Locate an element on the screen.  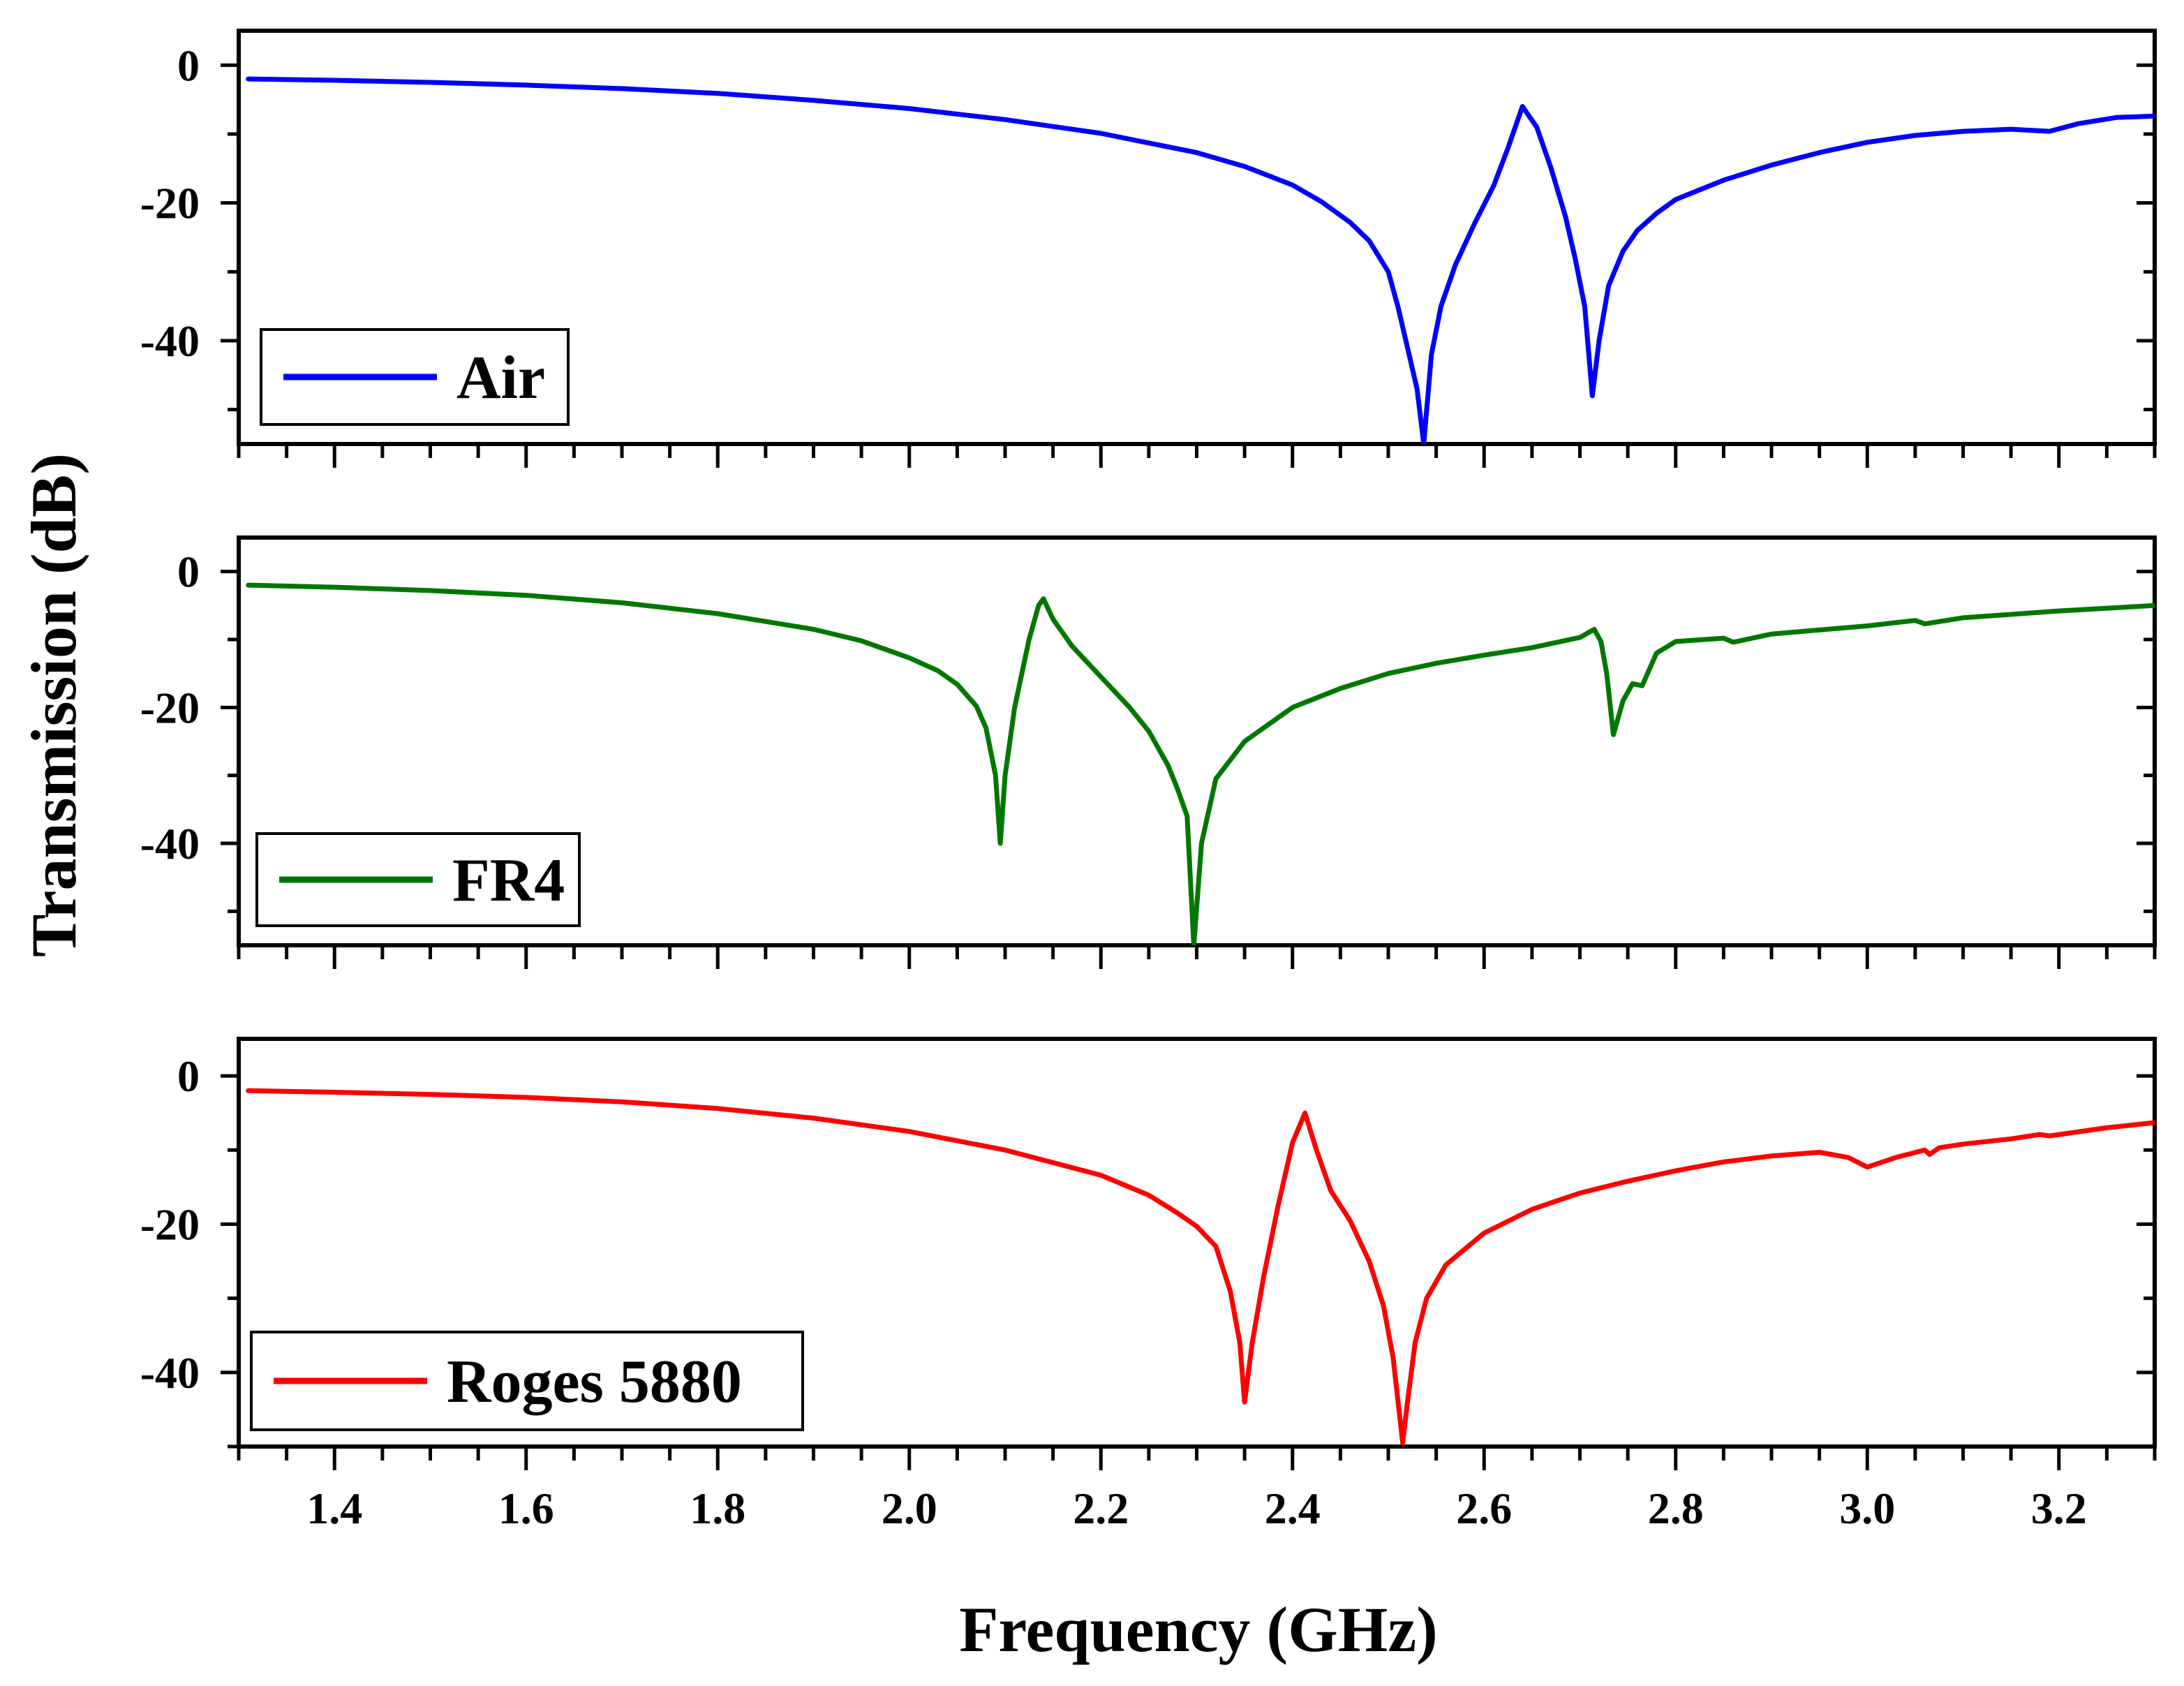
x-tick-label: 3.0 is located at coordinates (1867, 1508).